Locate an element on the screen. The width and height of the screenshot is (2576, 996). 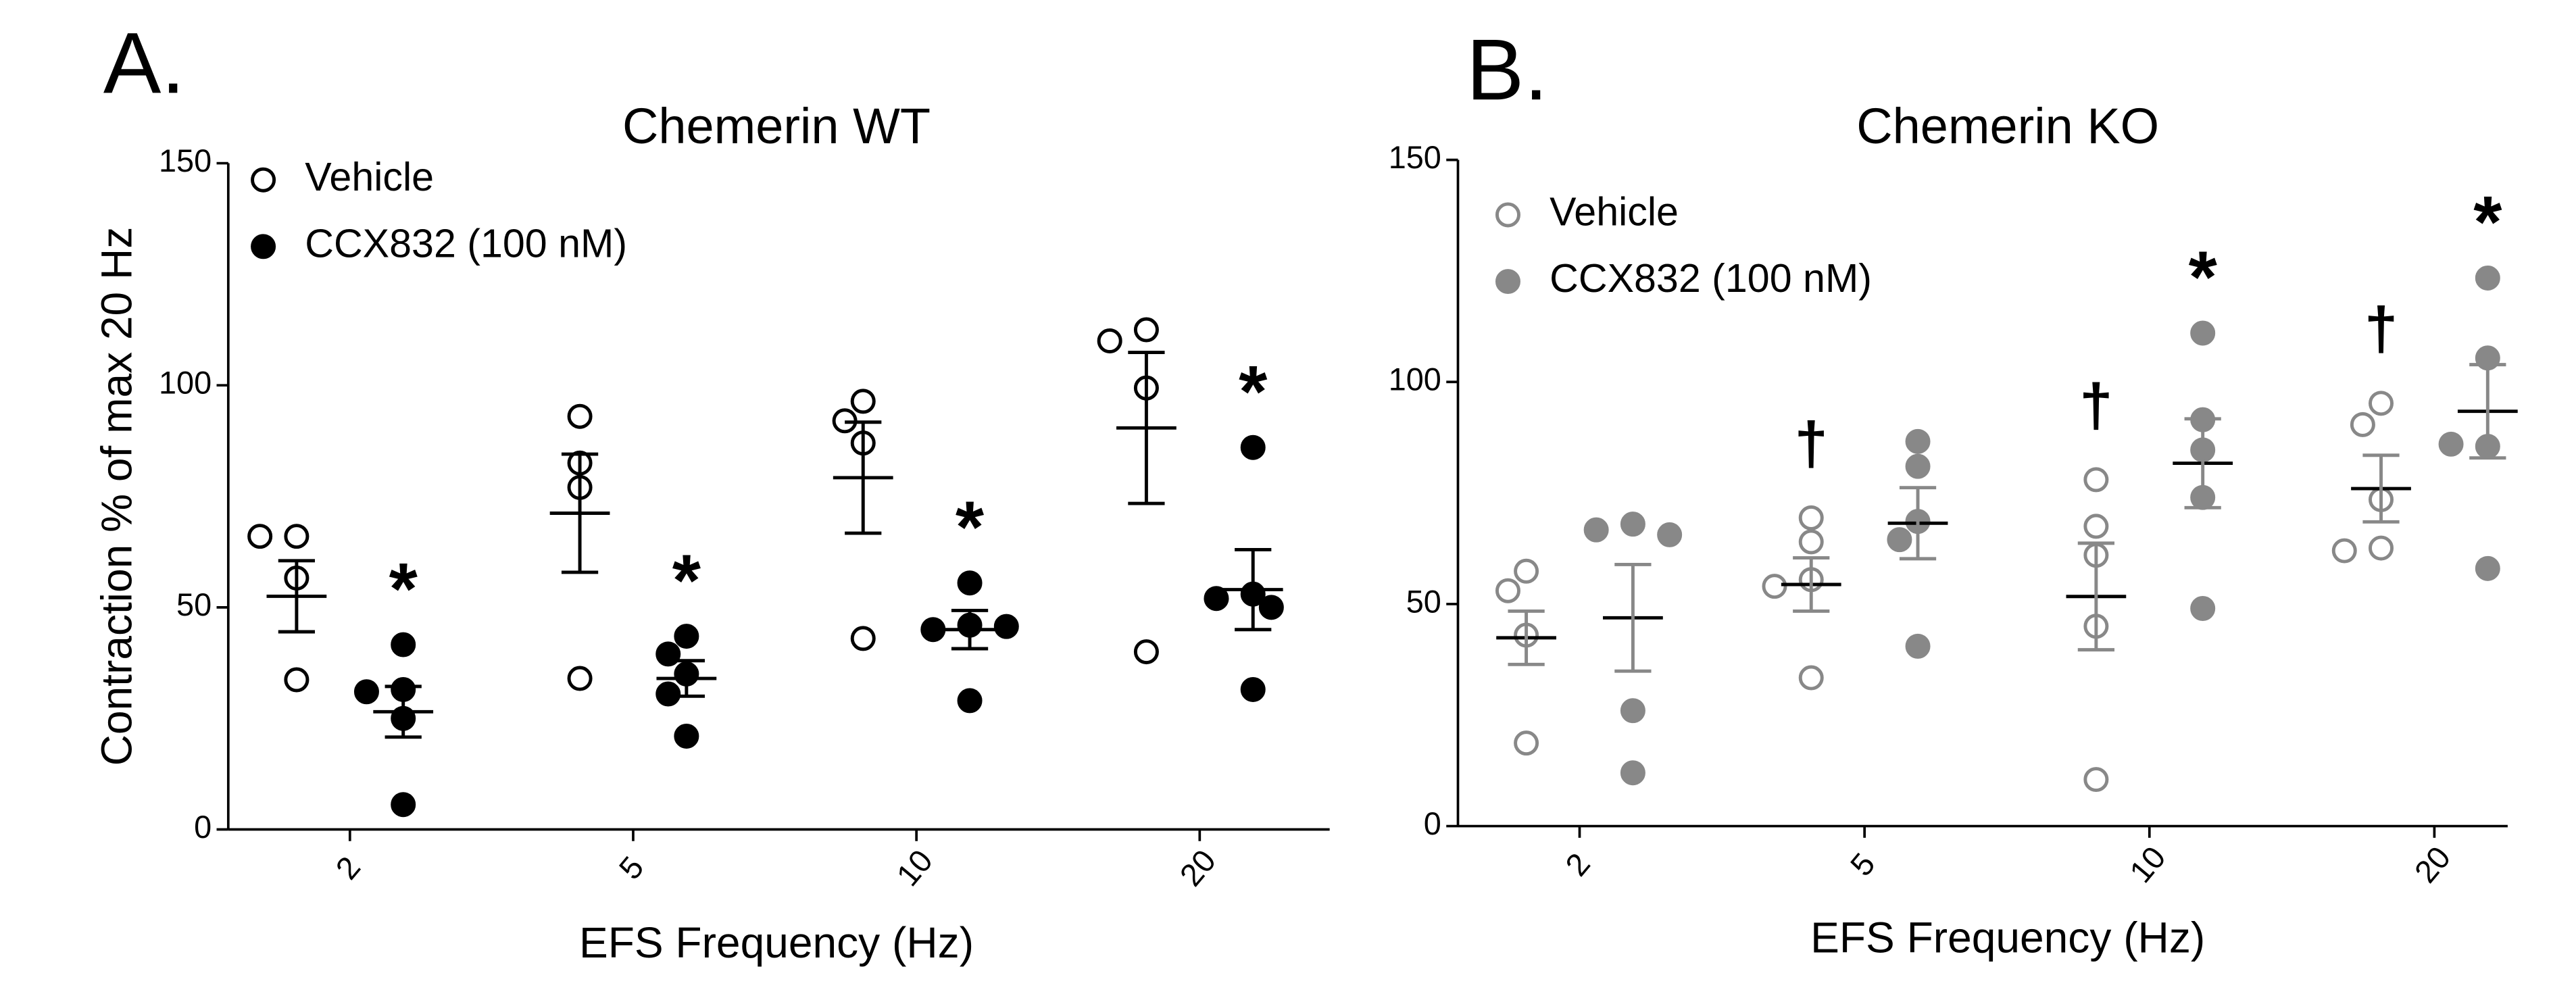
chart-title: Chemerin KO is located at coordinates (2008, 126).